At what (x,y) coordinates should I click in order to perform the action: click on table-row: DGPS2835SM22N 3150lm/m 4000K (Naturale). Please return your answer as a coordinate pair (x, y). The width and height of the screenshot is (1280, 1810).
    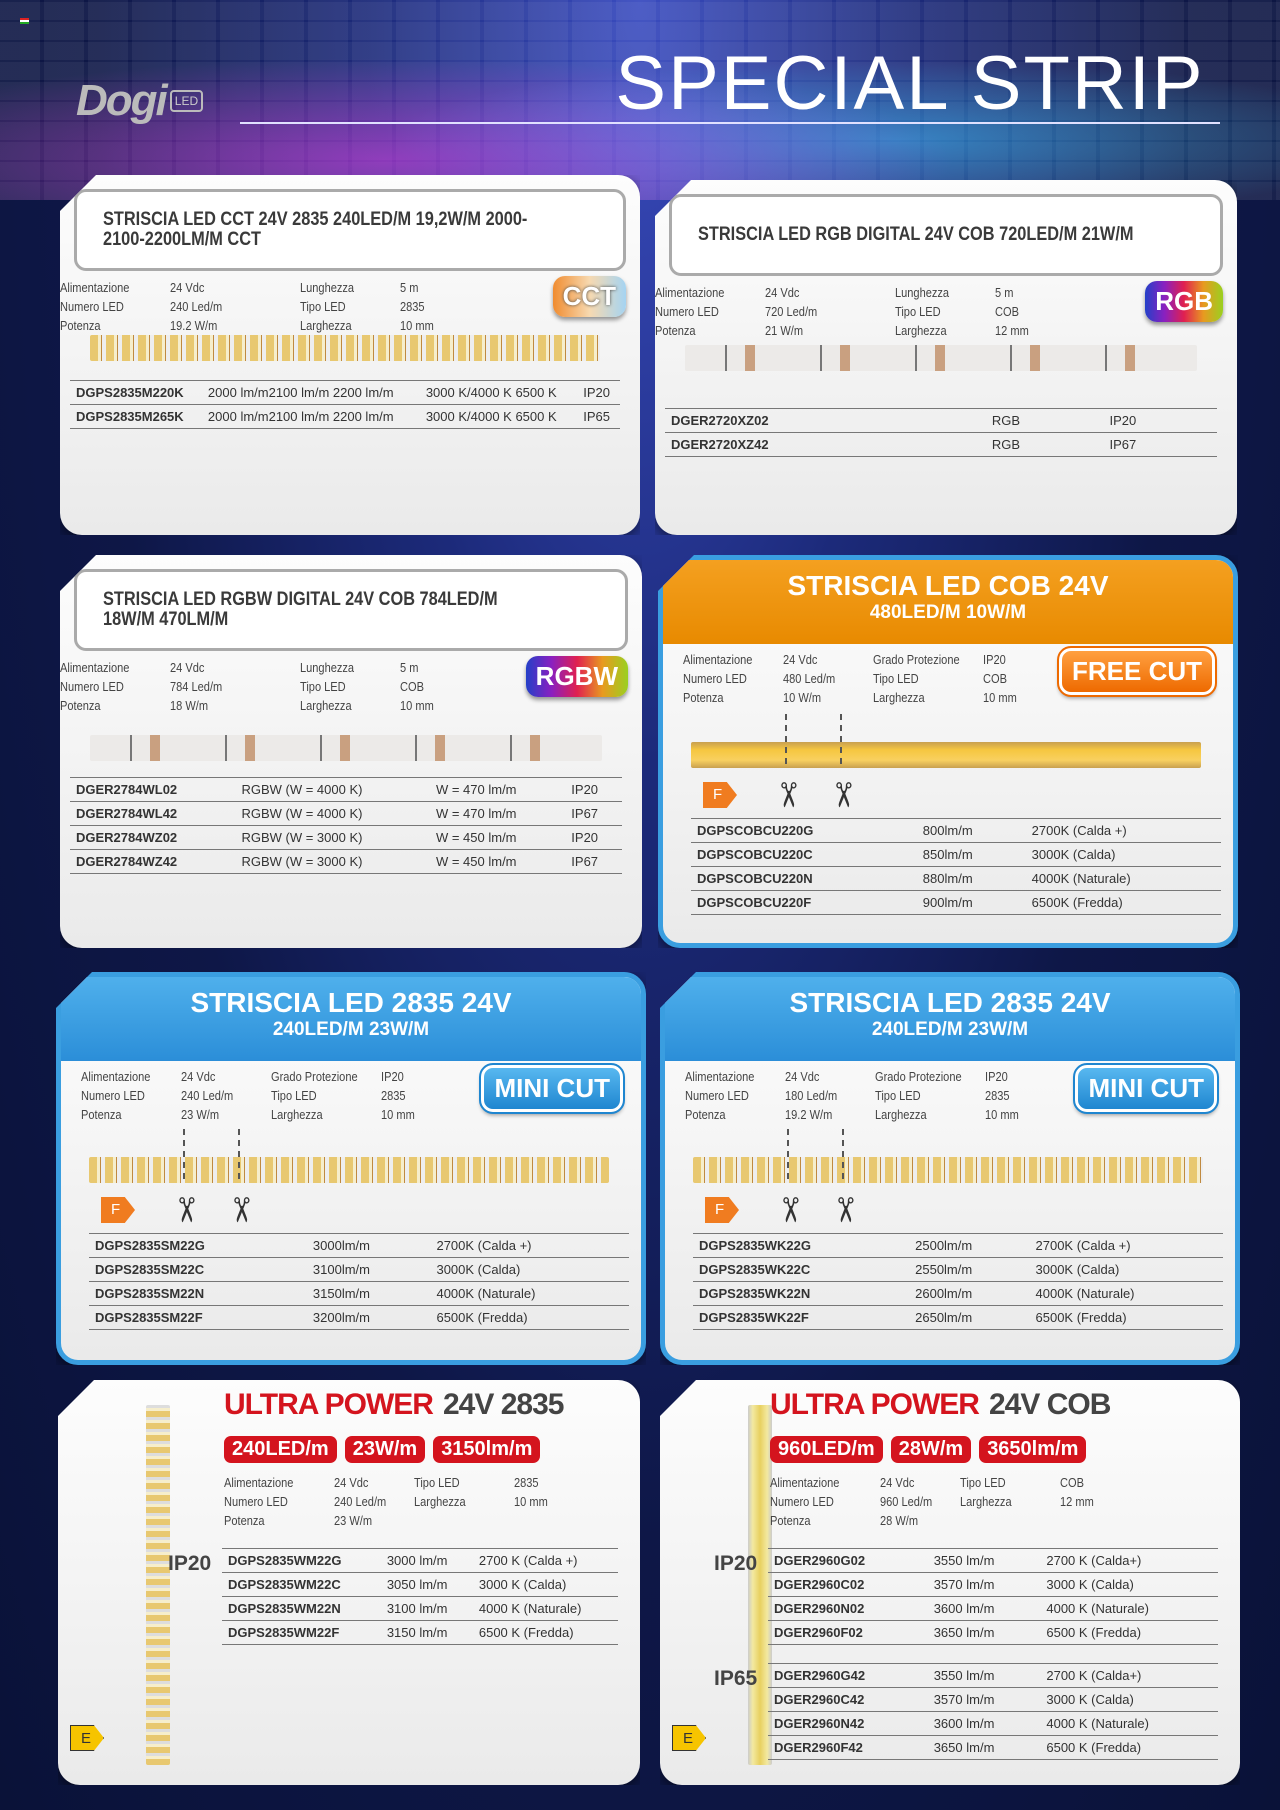
    Looking at the image, I should click on (359, 1293).